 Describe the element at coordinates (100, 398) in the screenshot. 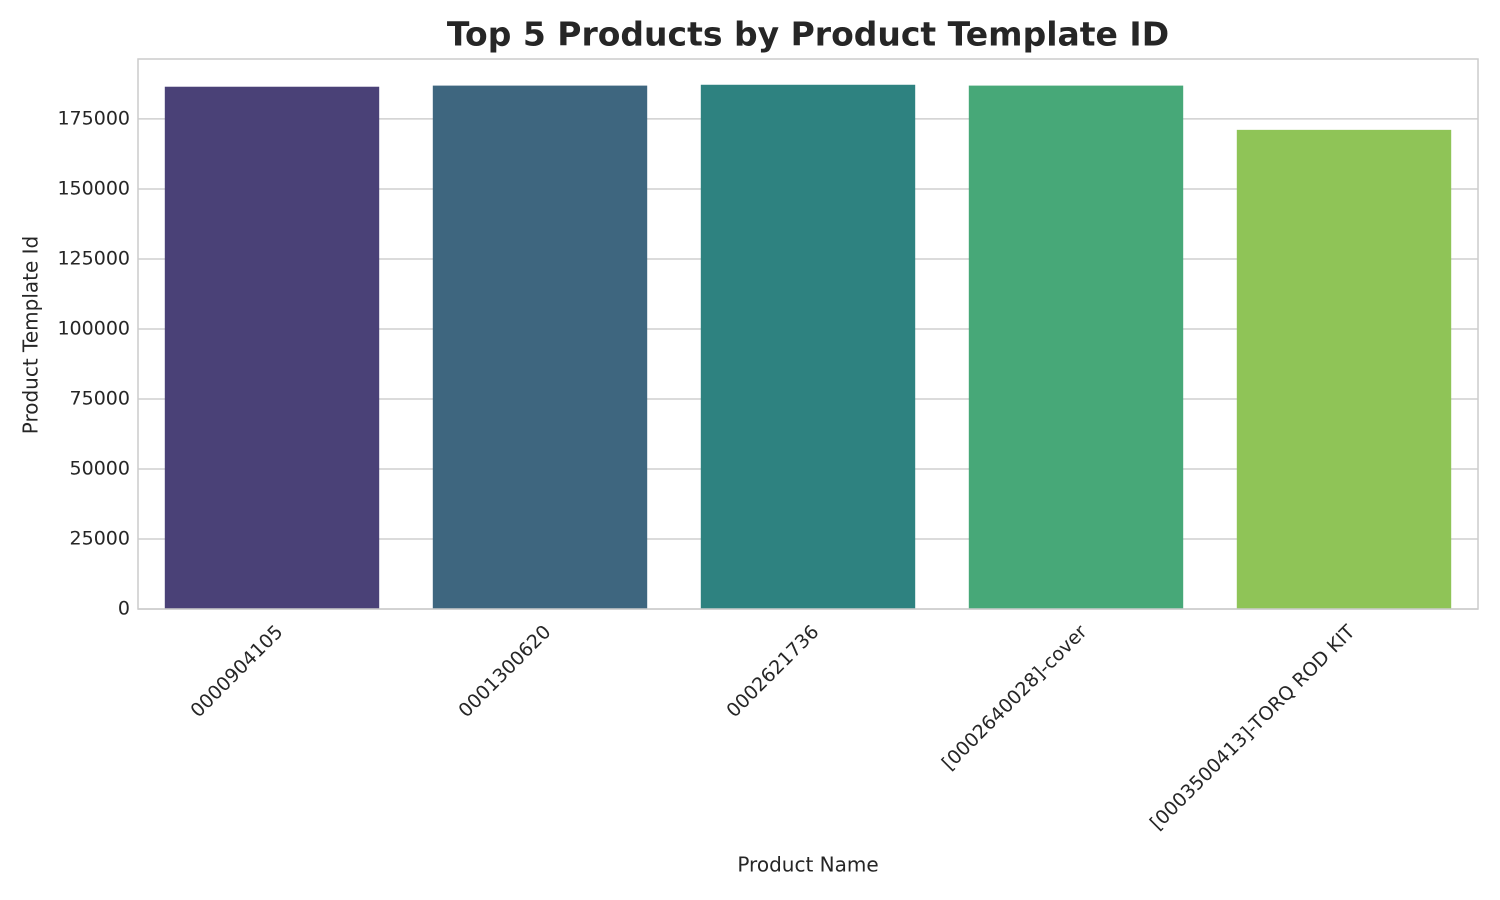

I see `y-tick-label: 75000` at that location.